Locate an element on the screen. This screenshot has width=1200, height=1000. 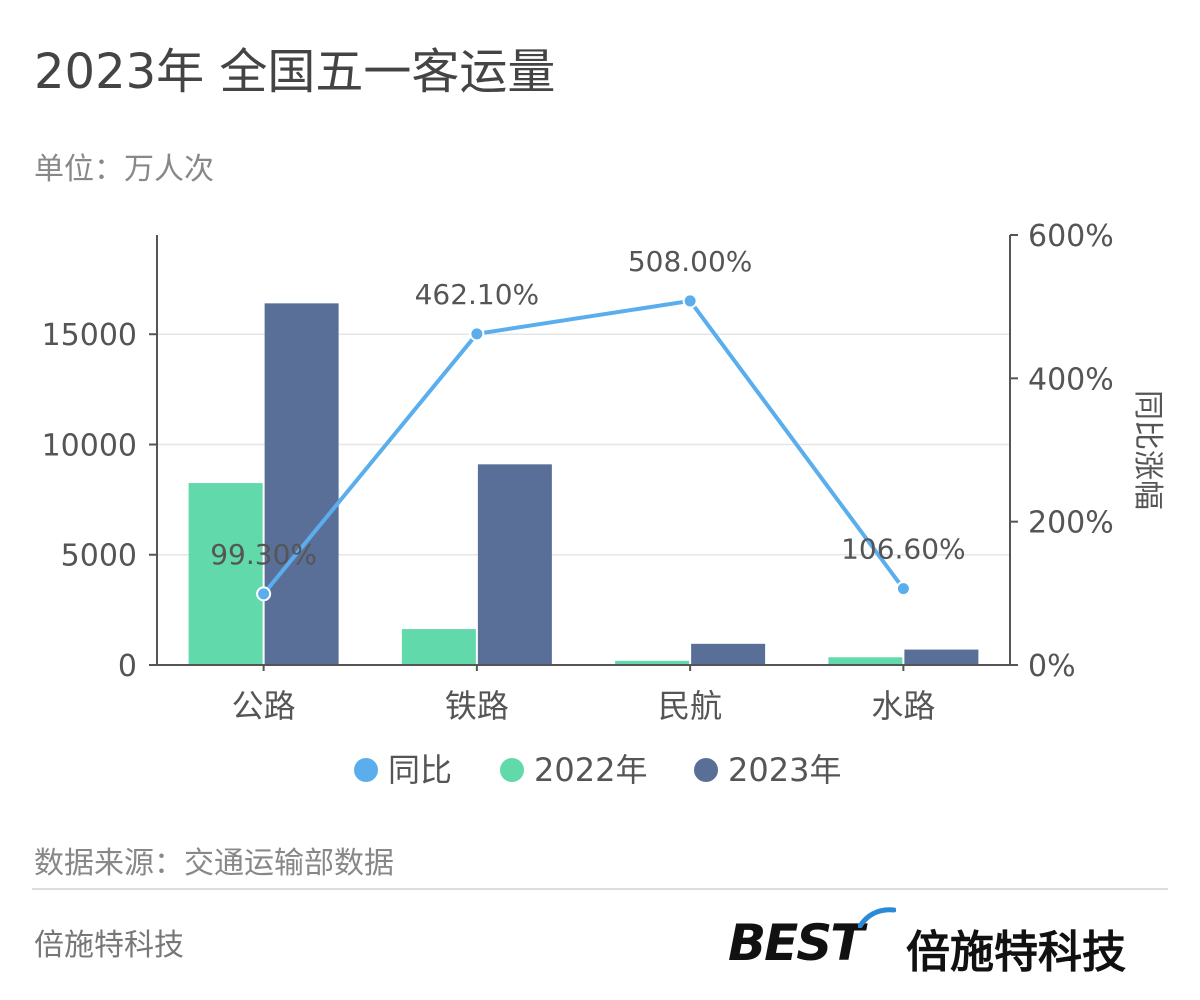
y-left-tick-label: 5000 is located at coordinates (99, 556).